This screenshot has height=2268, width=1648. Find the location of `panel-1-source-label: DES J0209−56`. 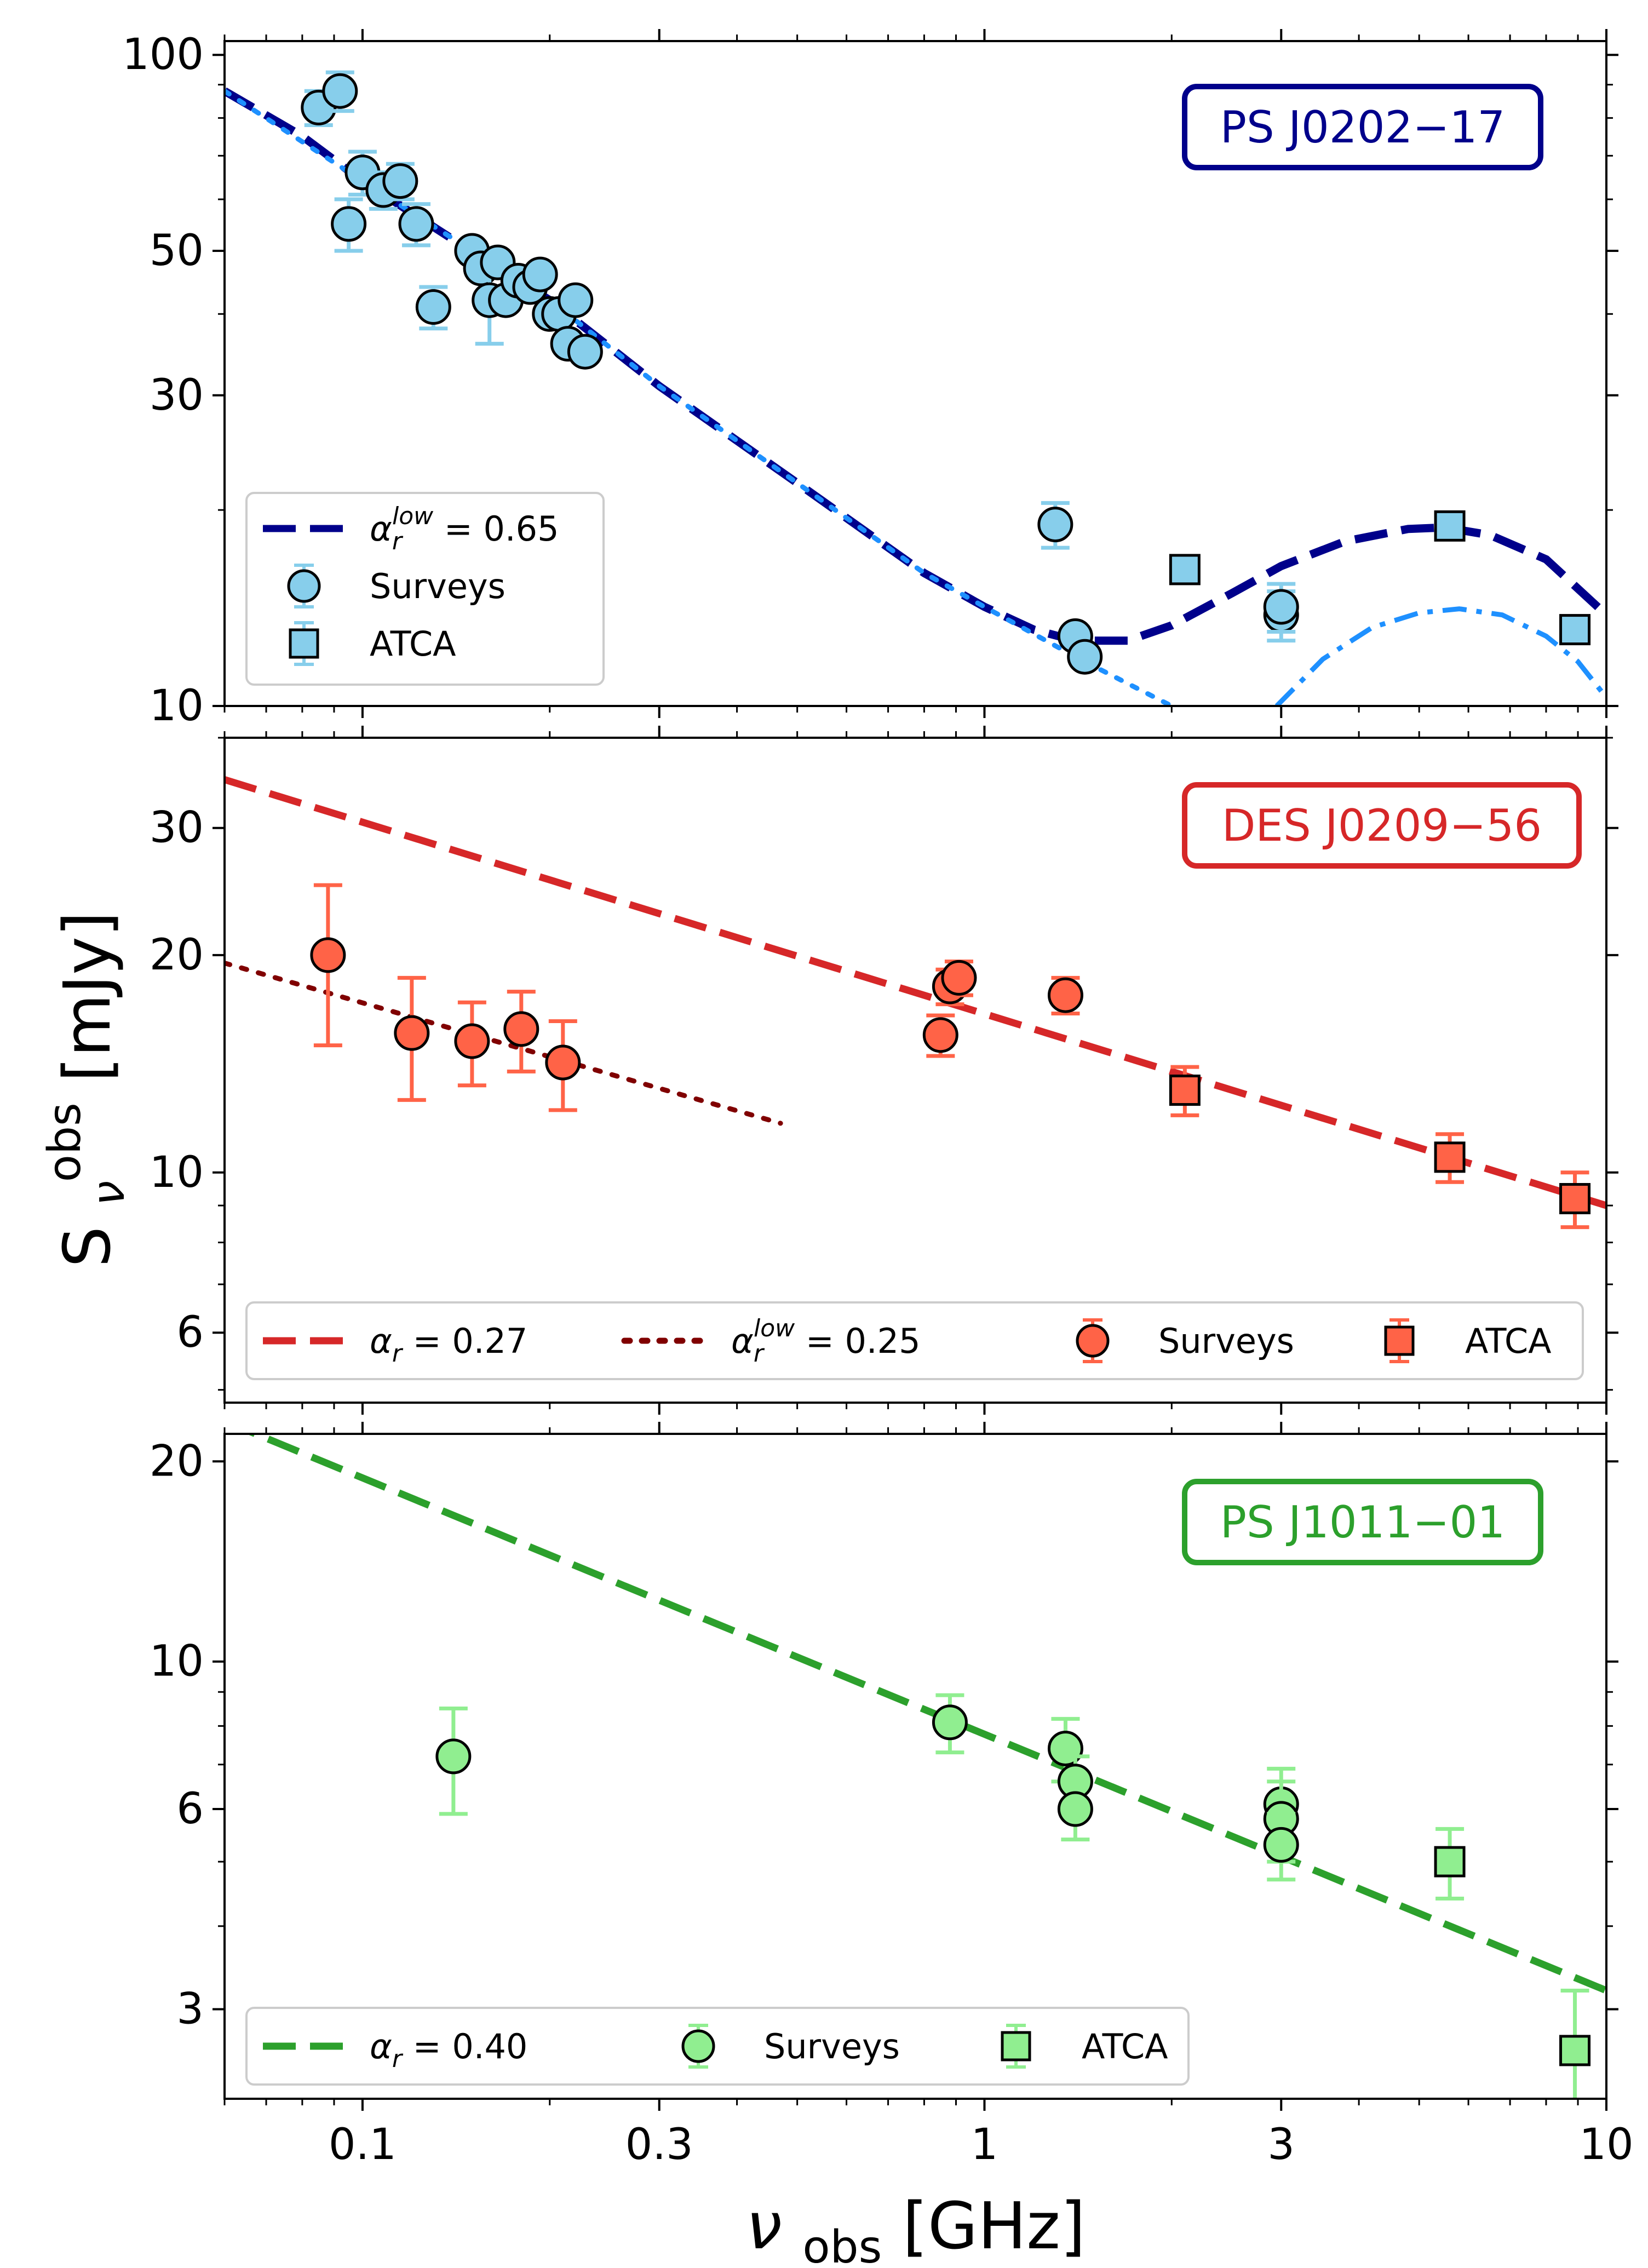

panel-1-source-label: DES J0209−56 is located at coordinates (1382, 826).